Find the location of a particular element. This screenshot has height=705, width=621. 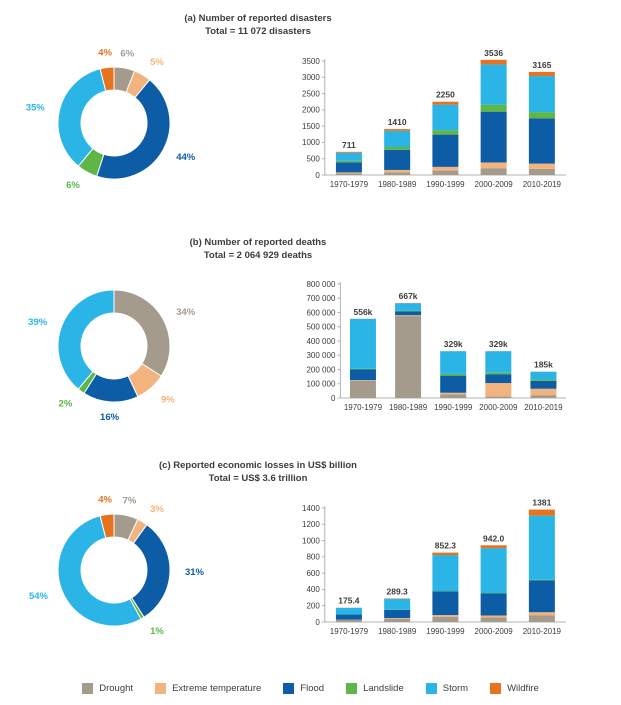

y-tick-label: 3500 is located at coordinates (311, 60).